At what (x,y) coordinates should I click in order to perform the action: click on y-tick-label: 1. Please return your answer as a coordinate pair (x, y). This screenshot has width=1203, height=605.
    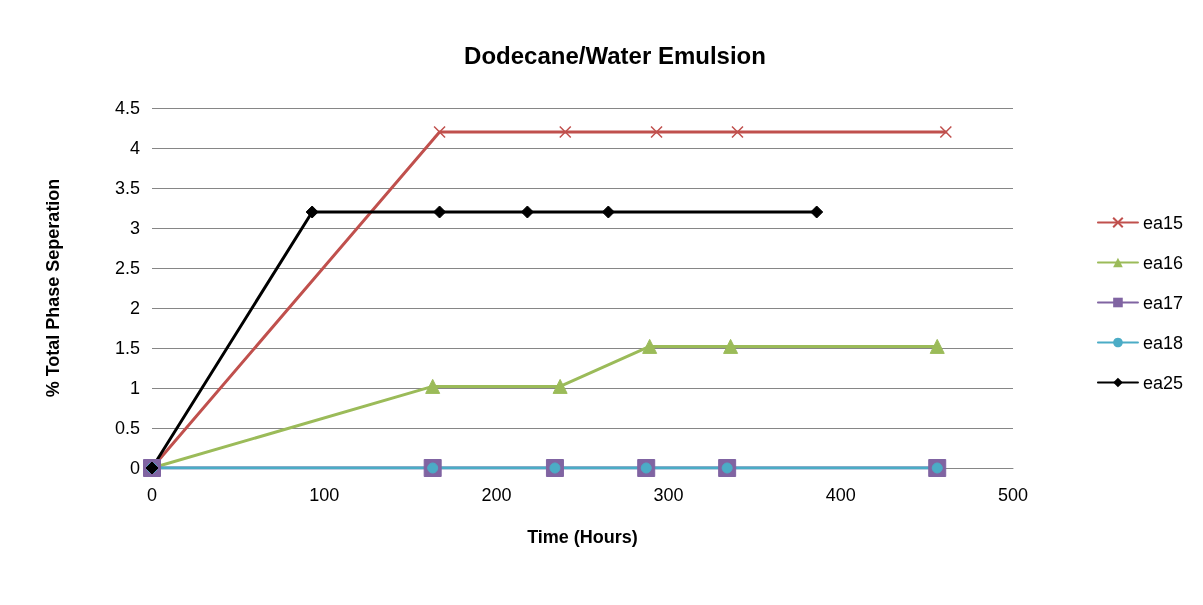
    Looking at the image, I should click on (134, 388).